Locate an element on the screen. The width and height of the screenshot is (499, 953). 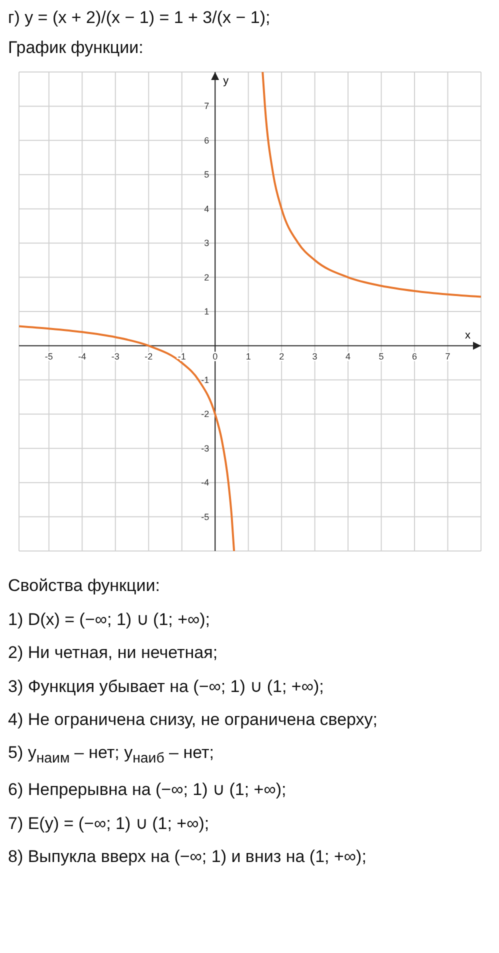
y-tick-label: 6 is located at coordinates (207, 140).